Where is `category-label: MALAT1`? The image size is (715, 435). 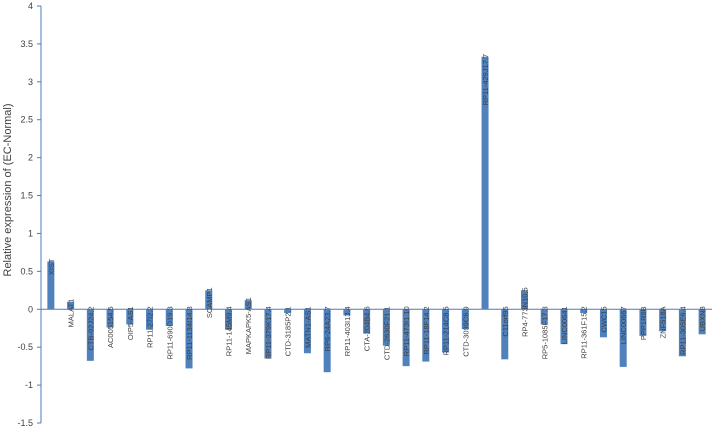
category-label: MALAT1 is located at coordinates (71, 313).